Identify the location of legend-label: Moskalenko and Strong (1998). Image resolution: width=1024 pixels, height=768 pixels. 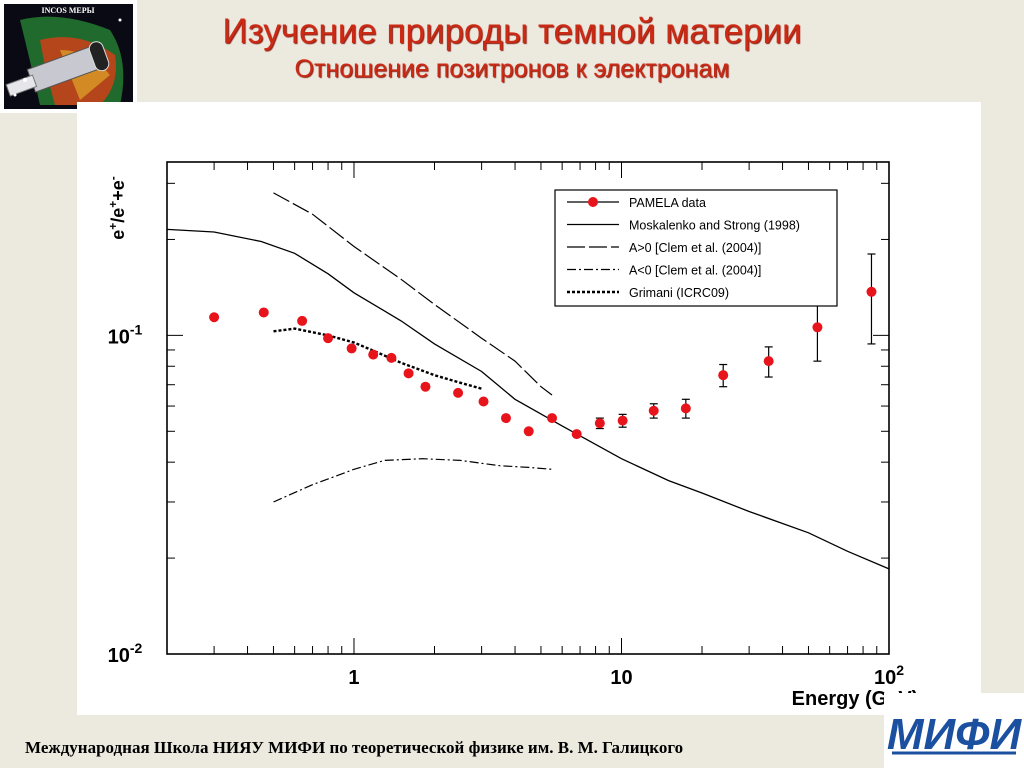
(714, 226).